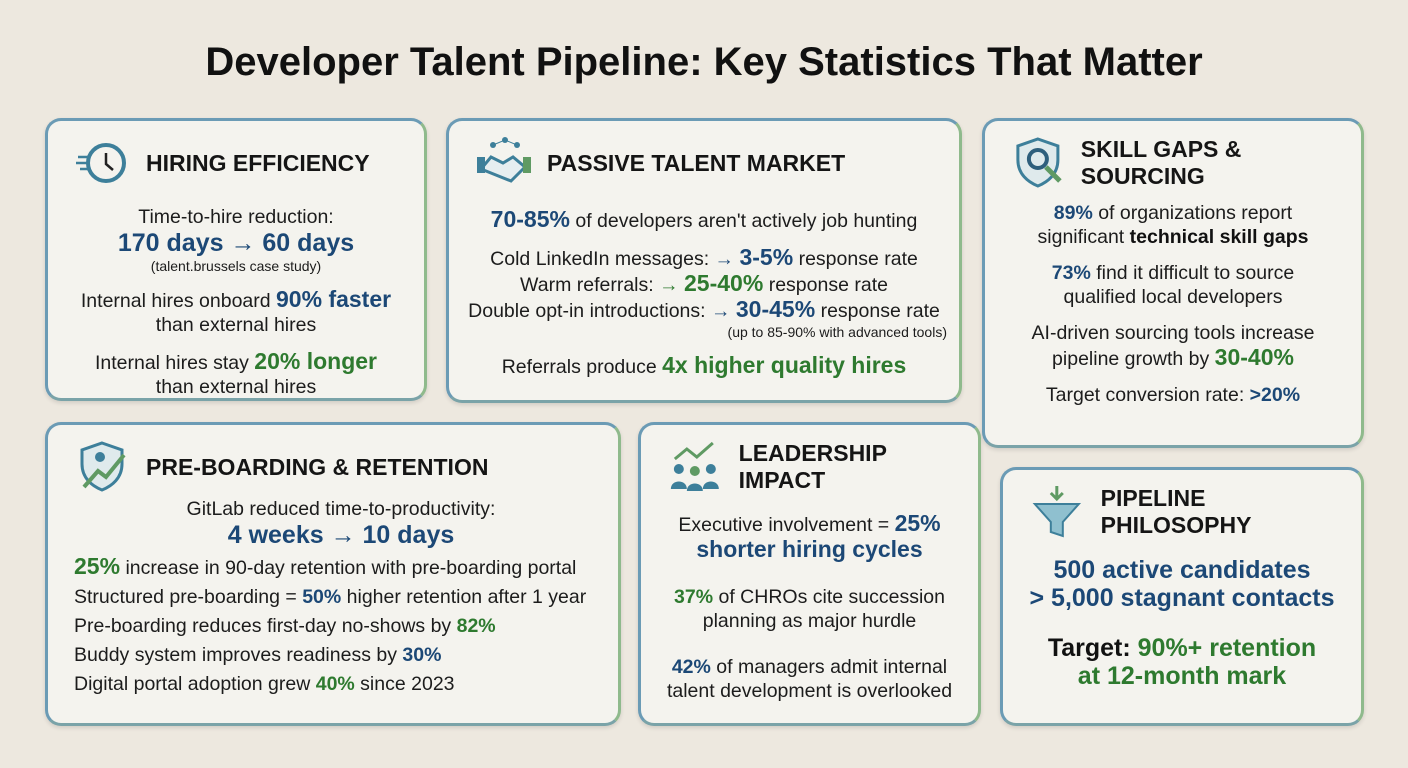 Image resolution: width=1408 pixels, height=768 pixels. What do you see at coordinates (1254, 357) in the screenshot?
I see `highlight-value: 30-40%` at bounding box center [1254, 357].